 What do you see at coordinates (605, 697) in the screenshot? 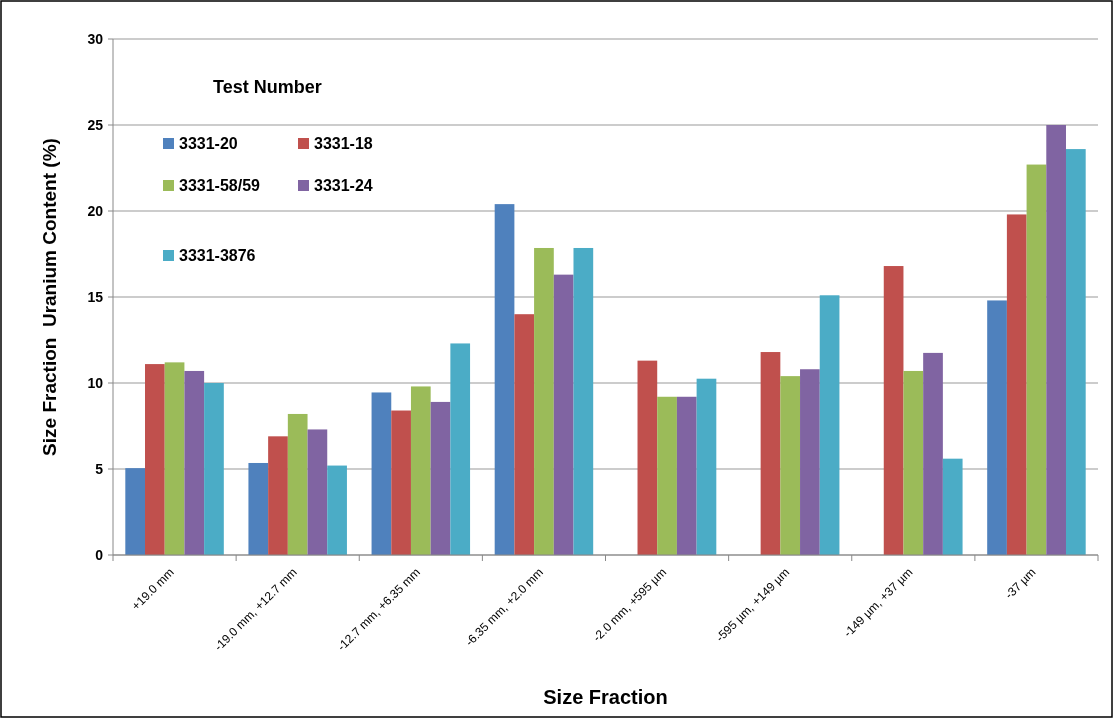
I see `x-axis-title: Size Fraction` at bounding box center [605, 697].